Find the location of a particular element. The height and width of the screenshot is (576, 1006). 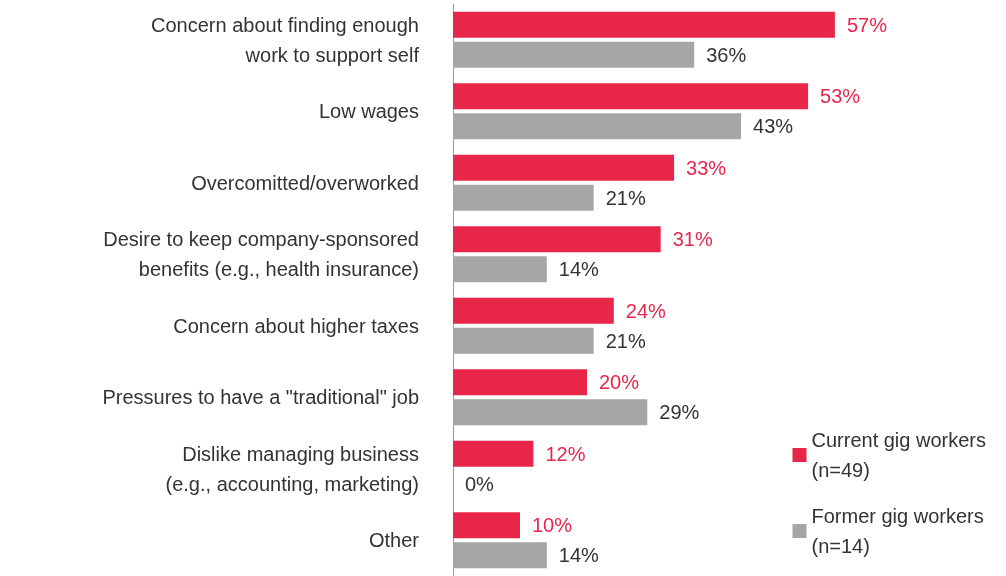

y-tick-label: Overcomitted/overworked is located at coordinates (305, 182).